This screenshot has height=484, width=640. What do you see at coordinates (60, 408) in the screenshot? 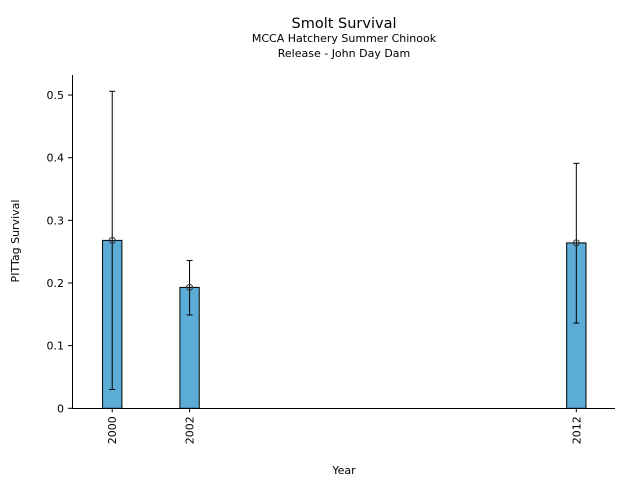
I see `y-tick-label: 0` at bounding box center [60, 408].